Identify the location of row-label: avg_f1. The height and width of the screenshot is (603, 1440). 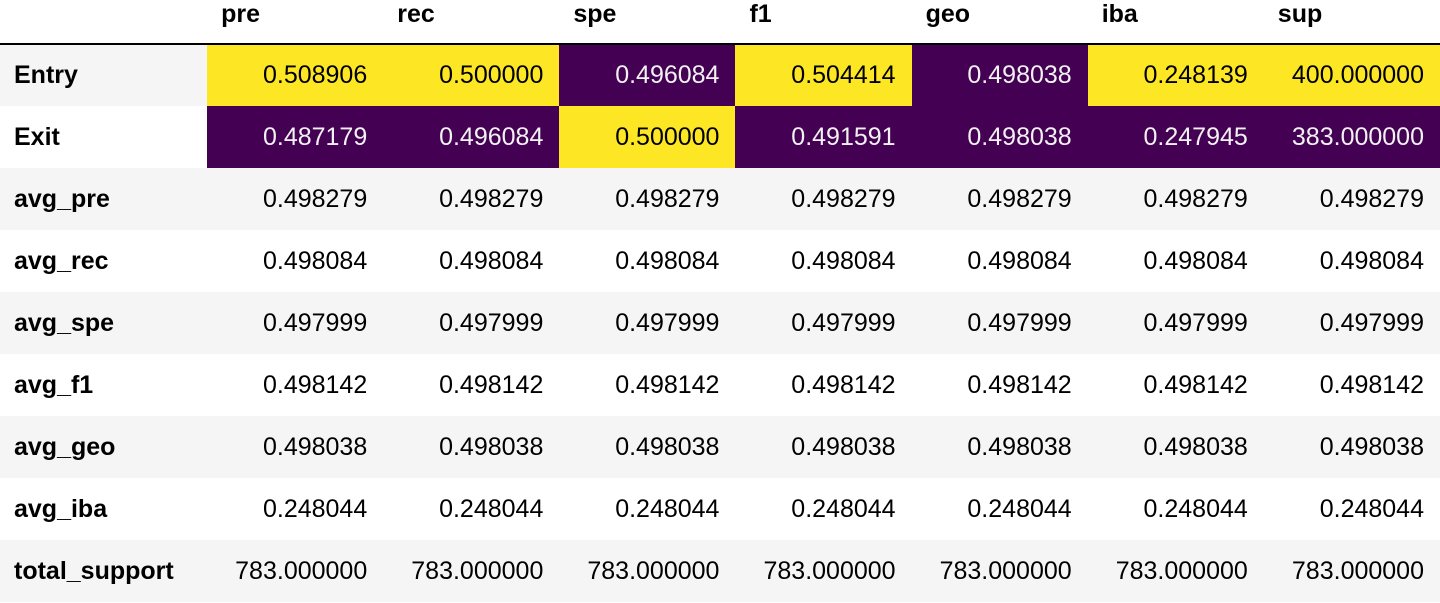
(54, 384).